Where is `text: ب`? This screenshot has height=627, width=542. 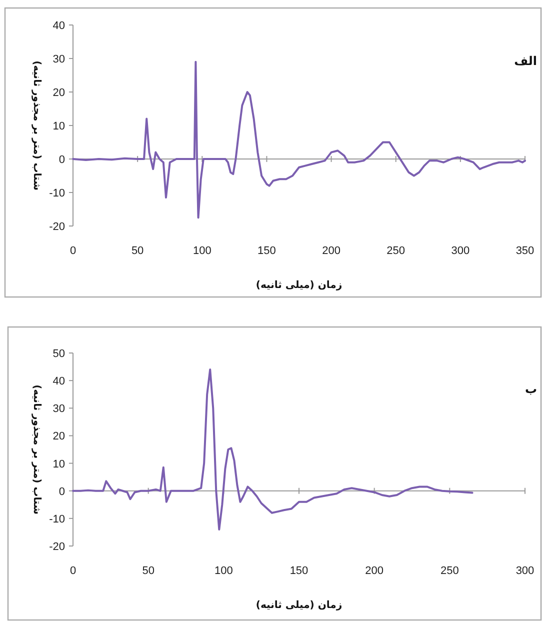
text: ب is located at coordinates (530, 389).